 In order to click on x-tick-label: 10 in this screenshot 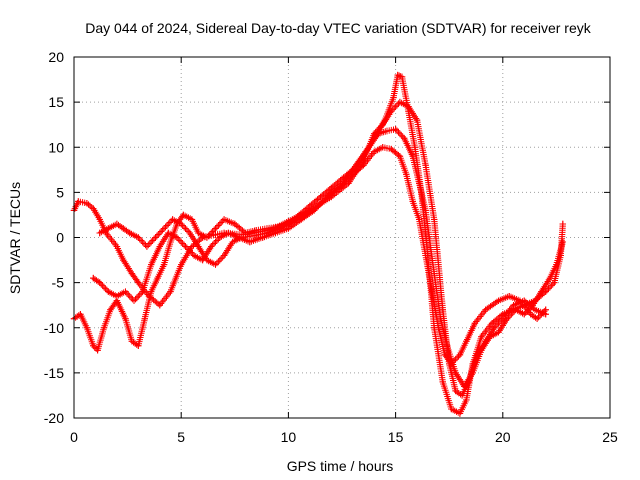, I will do `click(289, 437)`.